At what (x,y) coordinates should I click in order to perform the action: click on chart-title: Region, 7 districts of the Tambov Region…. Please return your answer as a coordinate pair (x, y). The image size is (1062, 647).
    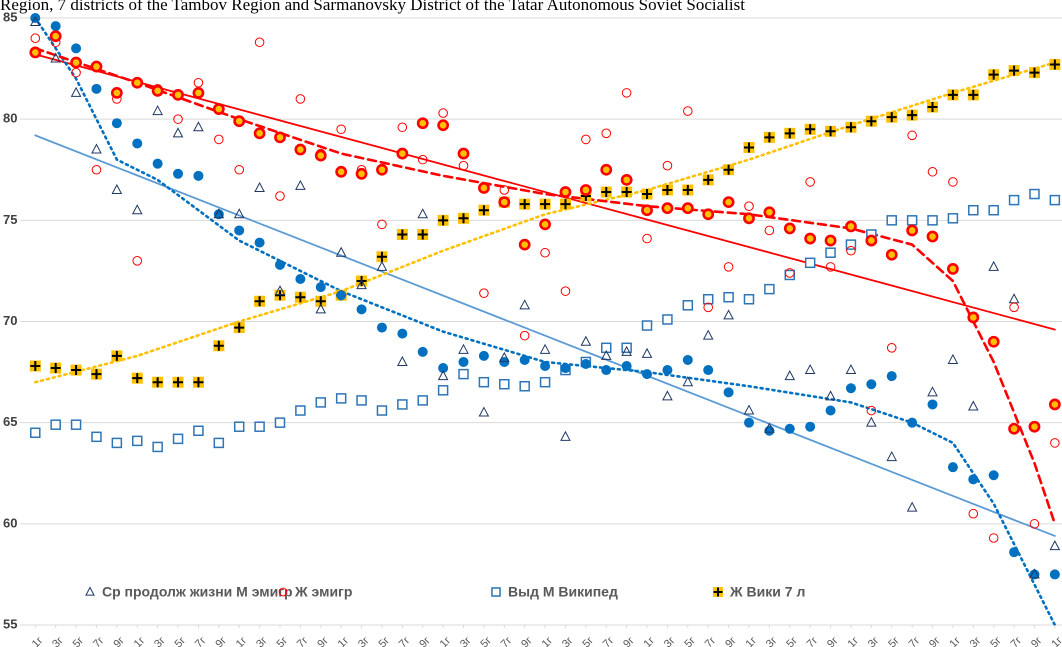
    Looking at the image, I should click on (372, 7).